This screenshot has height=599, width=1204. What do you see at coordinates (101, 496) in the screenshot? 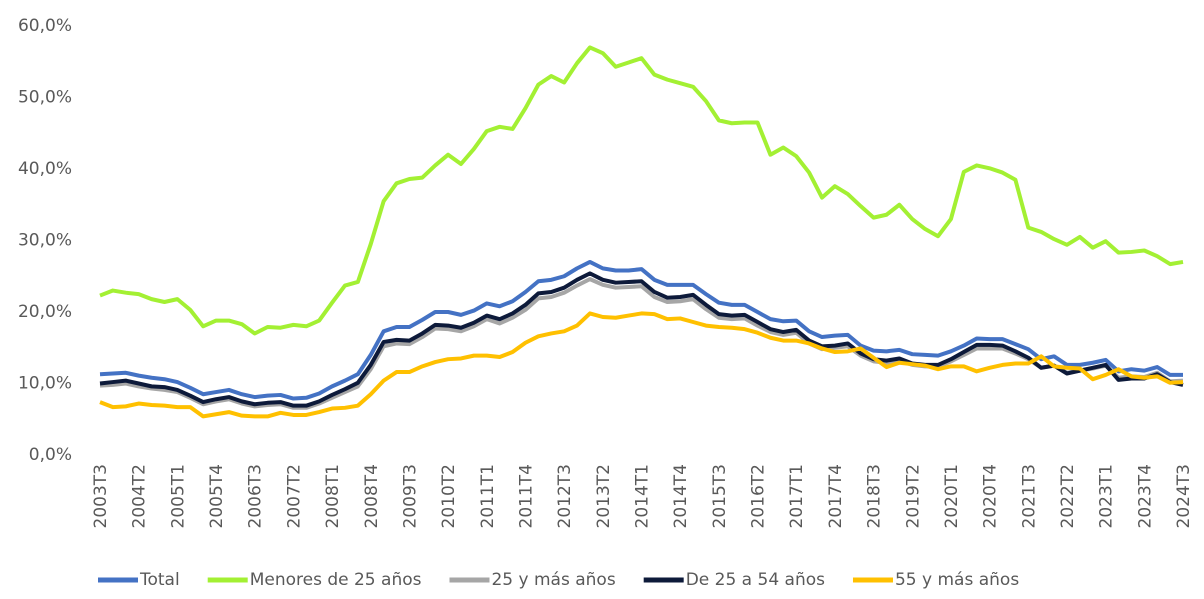
I see `x-tick-label: 2003T3` at bounding box center [101, 496].